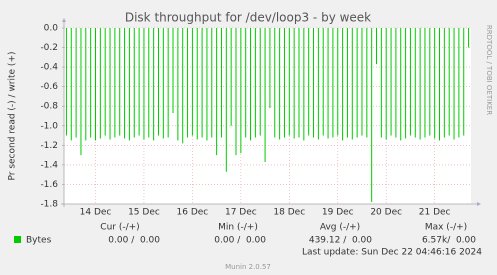 This screenshot has height=275, width=497. Describe the element at coordinates (489, 70) in the screenshot. I see `watermark: RRDTOOL / TOBI OETIKER` at that location.